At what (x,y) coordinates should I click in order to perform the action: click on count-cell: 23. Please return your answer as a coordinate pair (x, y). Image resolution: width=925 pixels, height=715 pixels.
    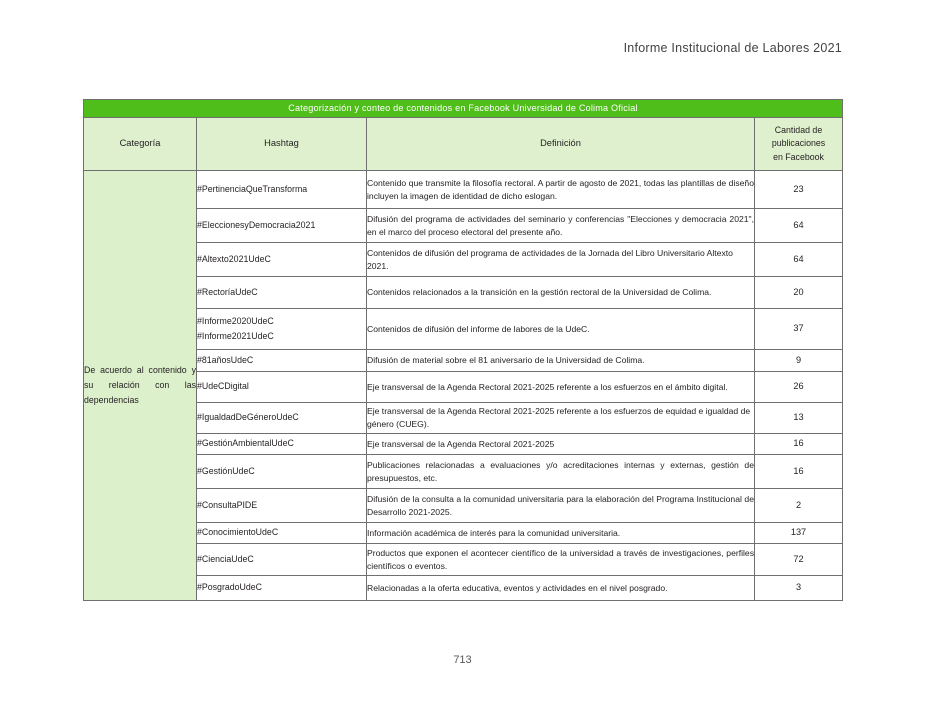
    Looking at the image, I should click on (798, 189).